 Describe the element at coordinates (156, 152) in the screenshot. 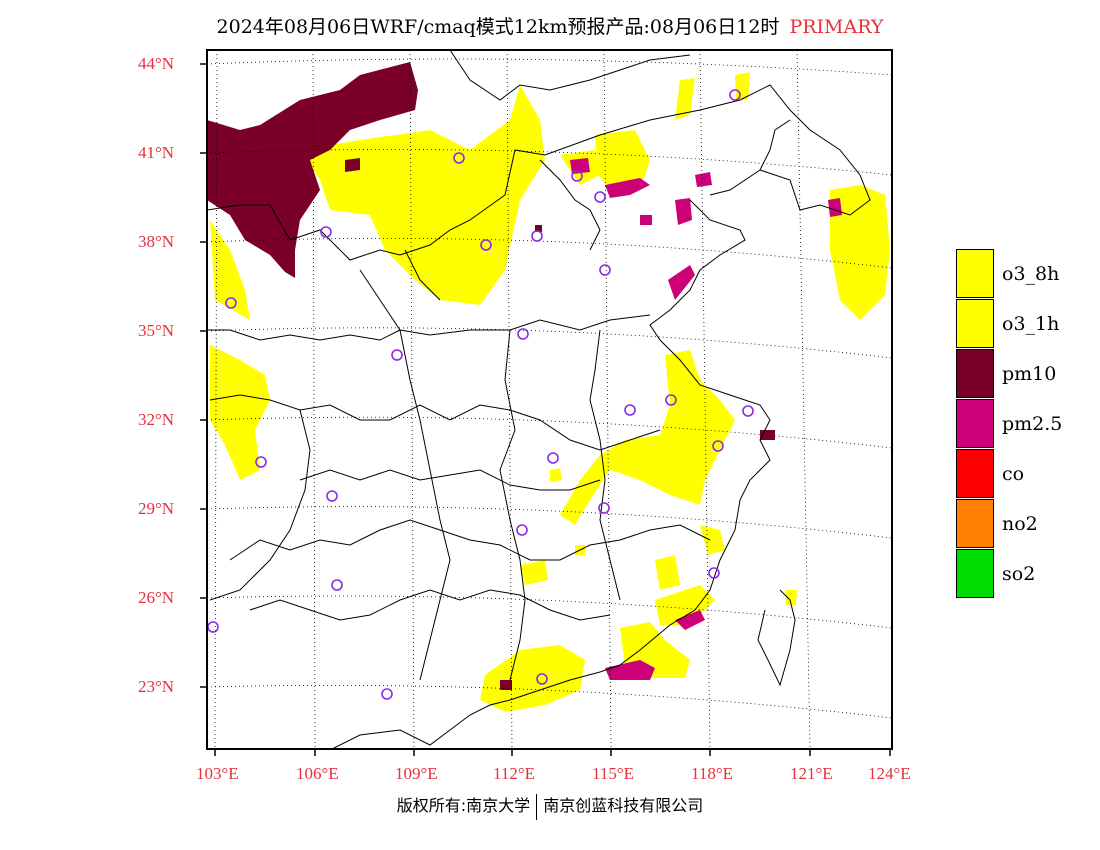

I see `lat-label-41n: 41°N` at that location.